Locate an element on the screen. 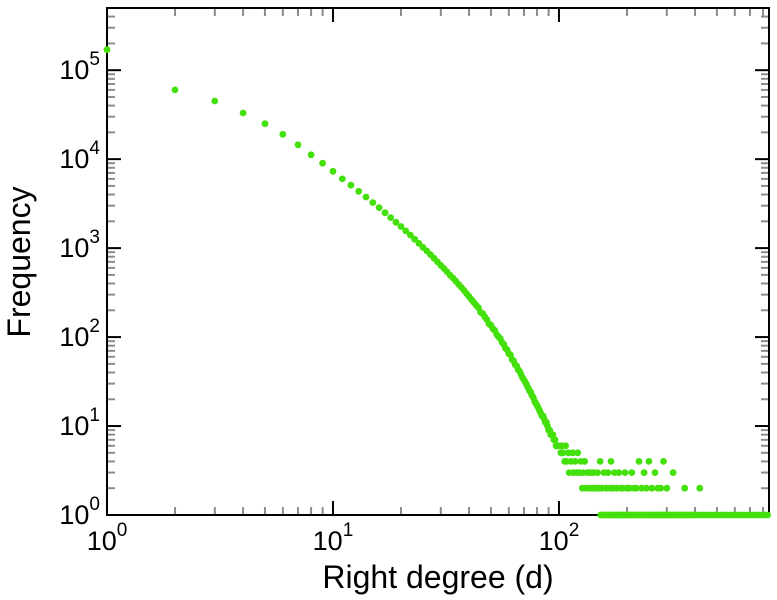 This screenshot has height=600, width=777. x-tick-label: 10² is located at coordinates (559, 538).